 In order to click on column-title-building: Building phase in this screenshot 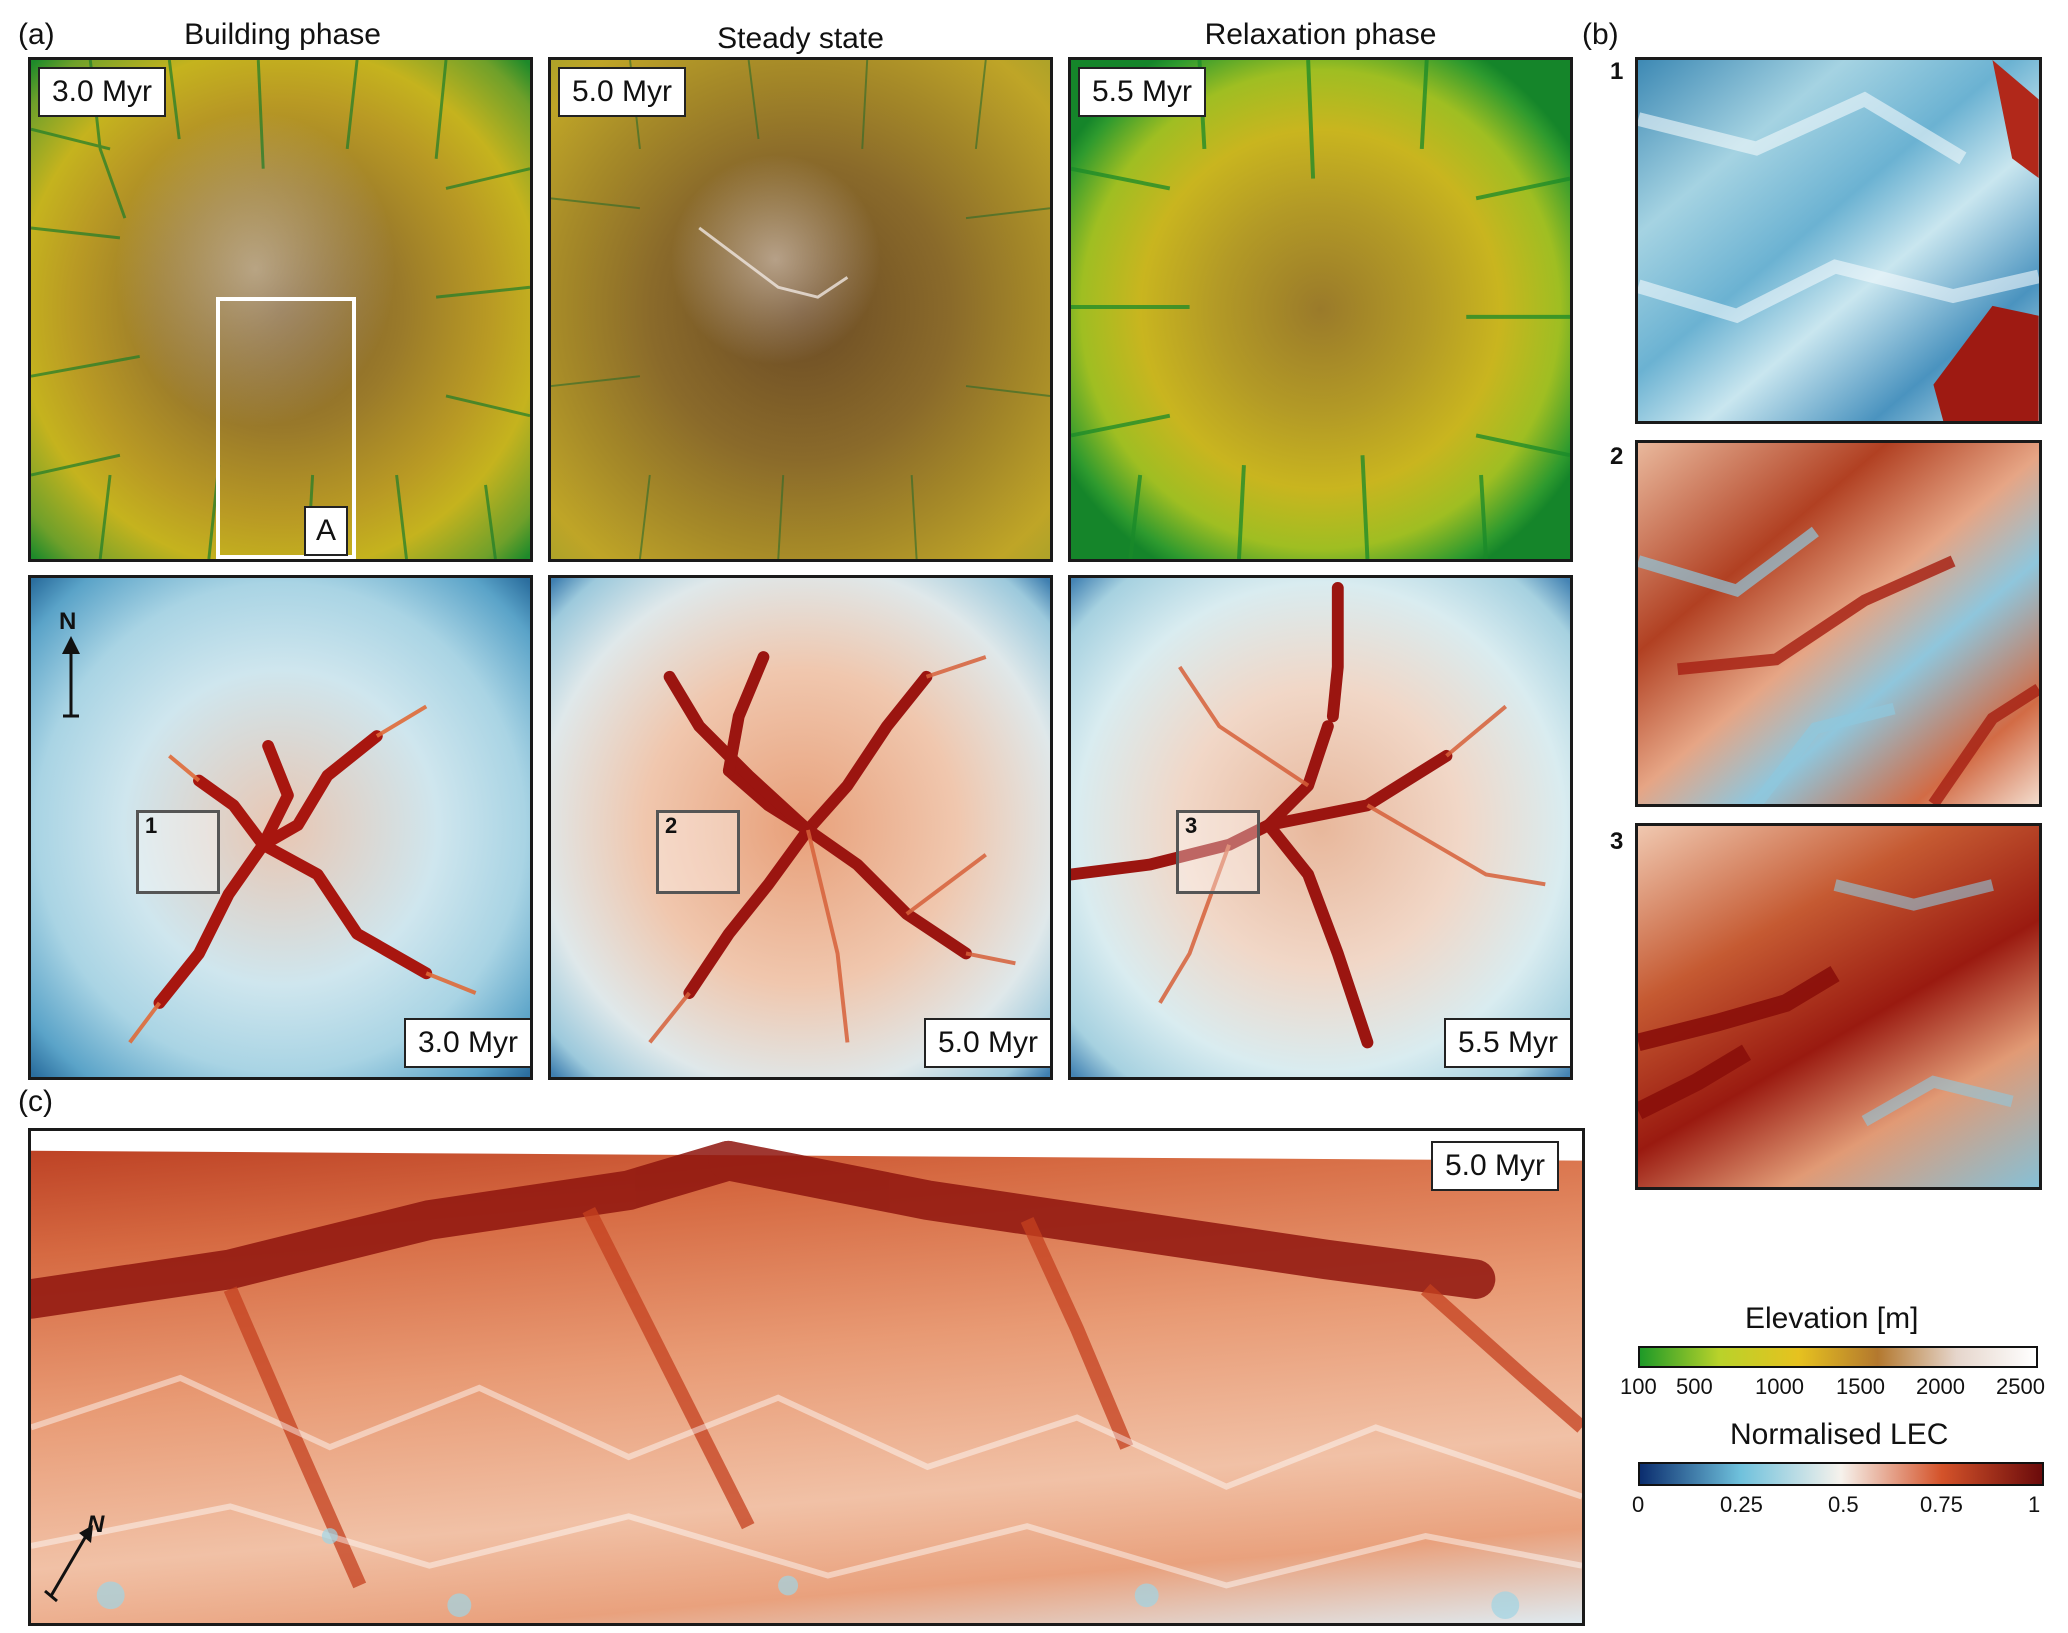, I will do `click(282, 34)`.